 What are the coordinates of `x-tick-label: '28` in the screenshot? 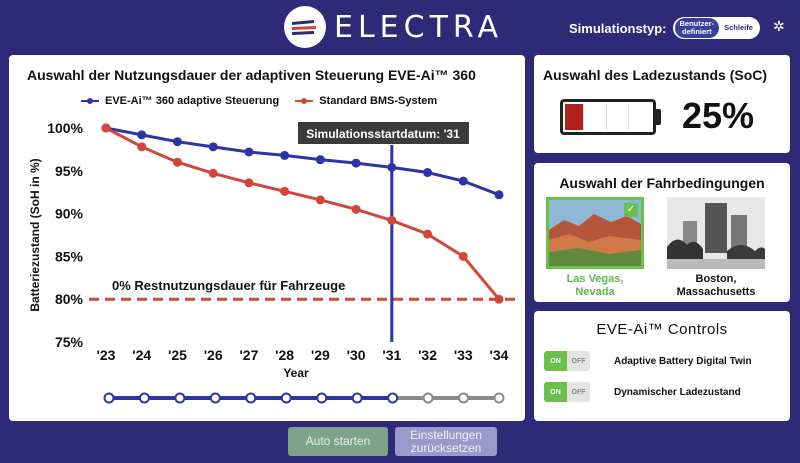 It's located at (284, 355).